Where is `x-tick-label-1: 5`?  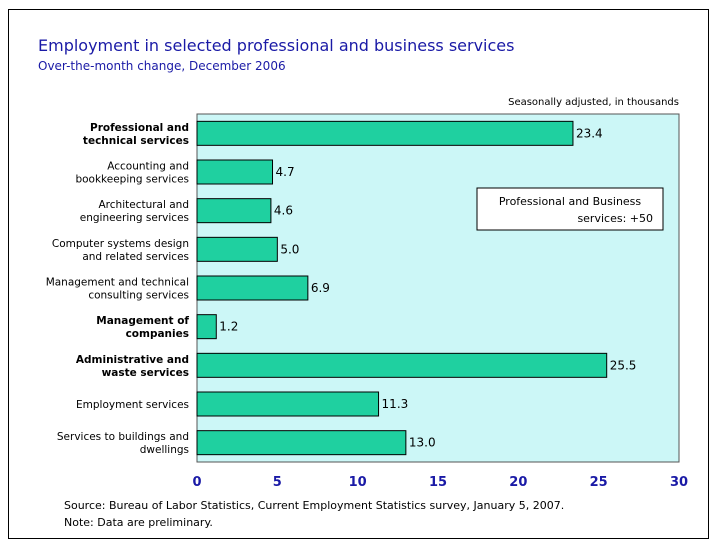 x-tick-label-1: 5 is located at coordinates (277, 482).